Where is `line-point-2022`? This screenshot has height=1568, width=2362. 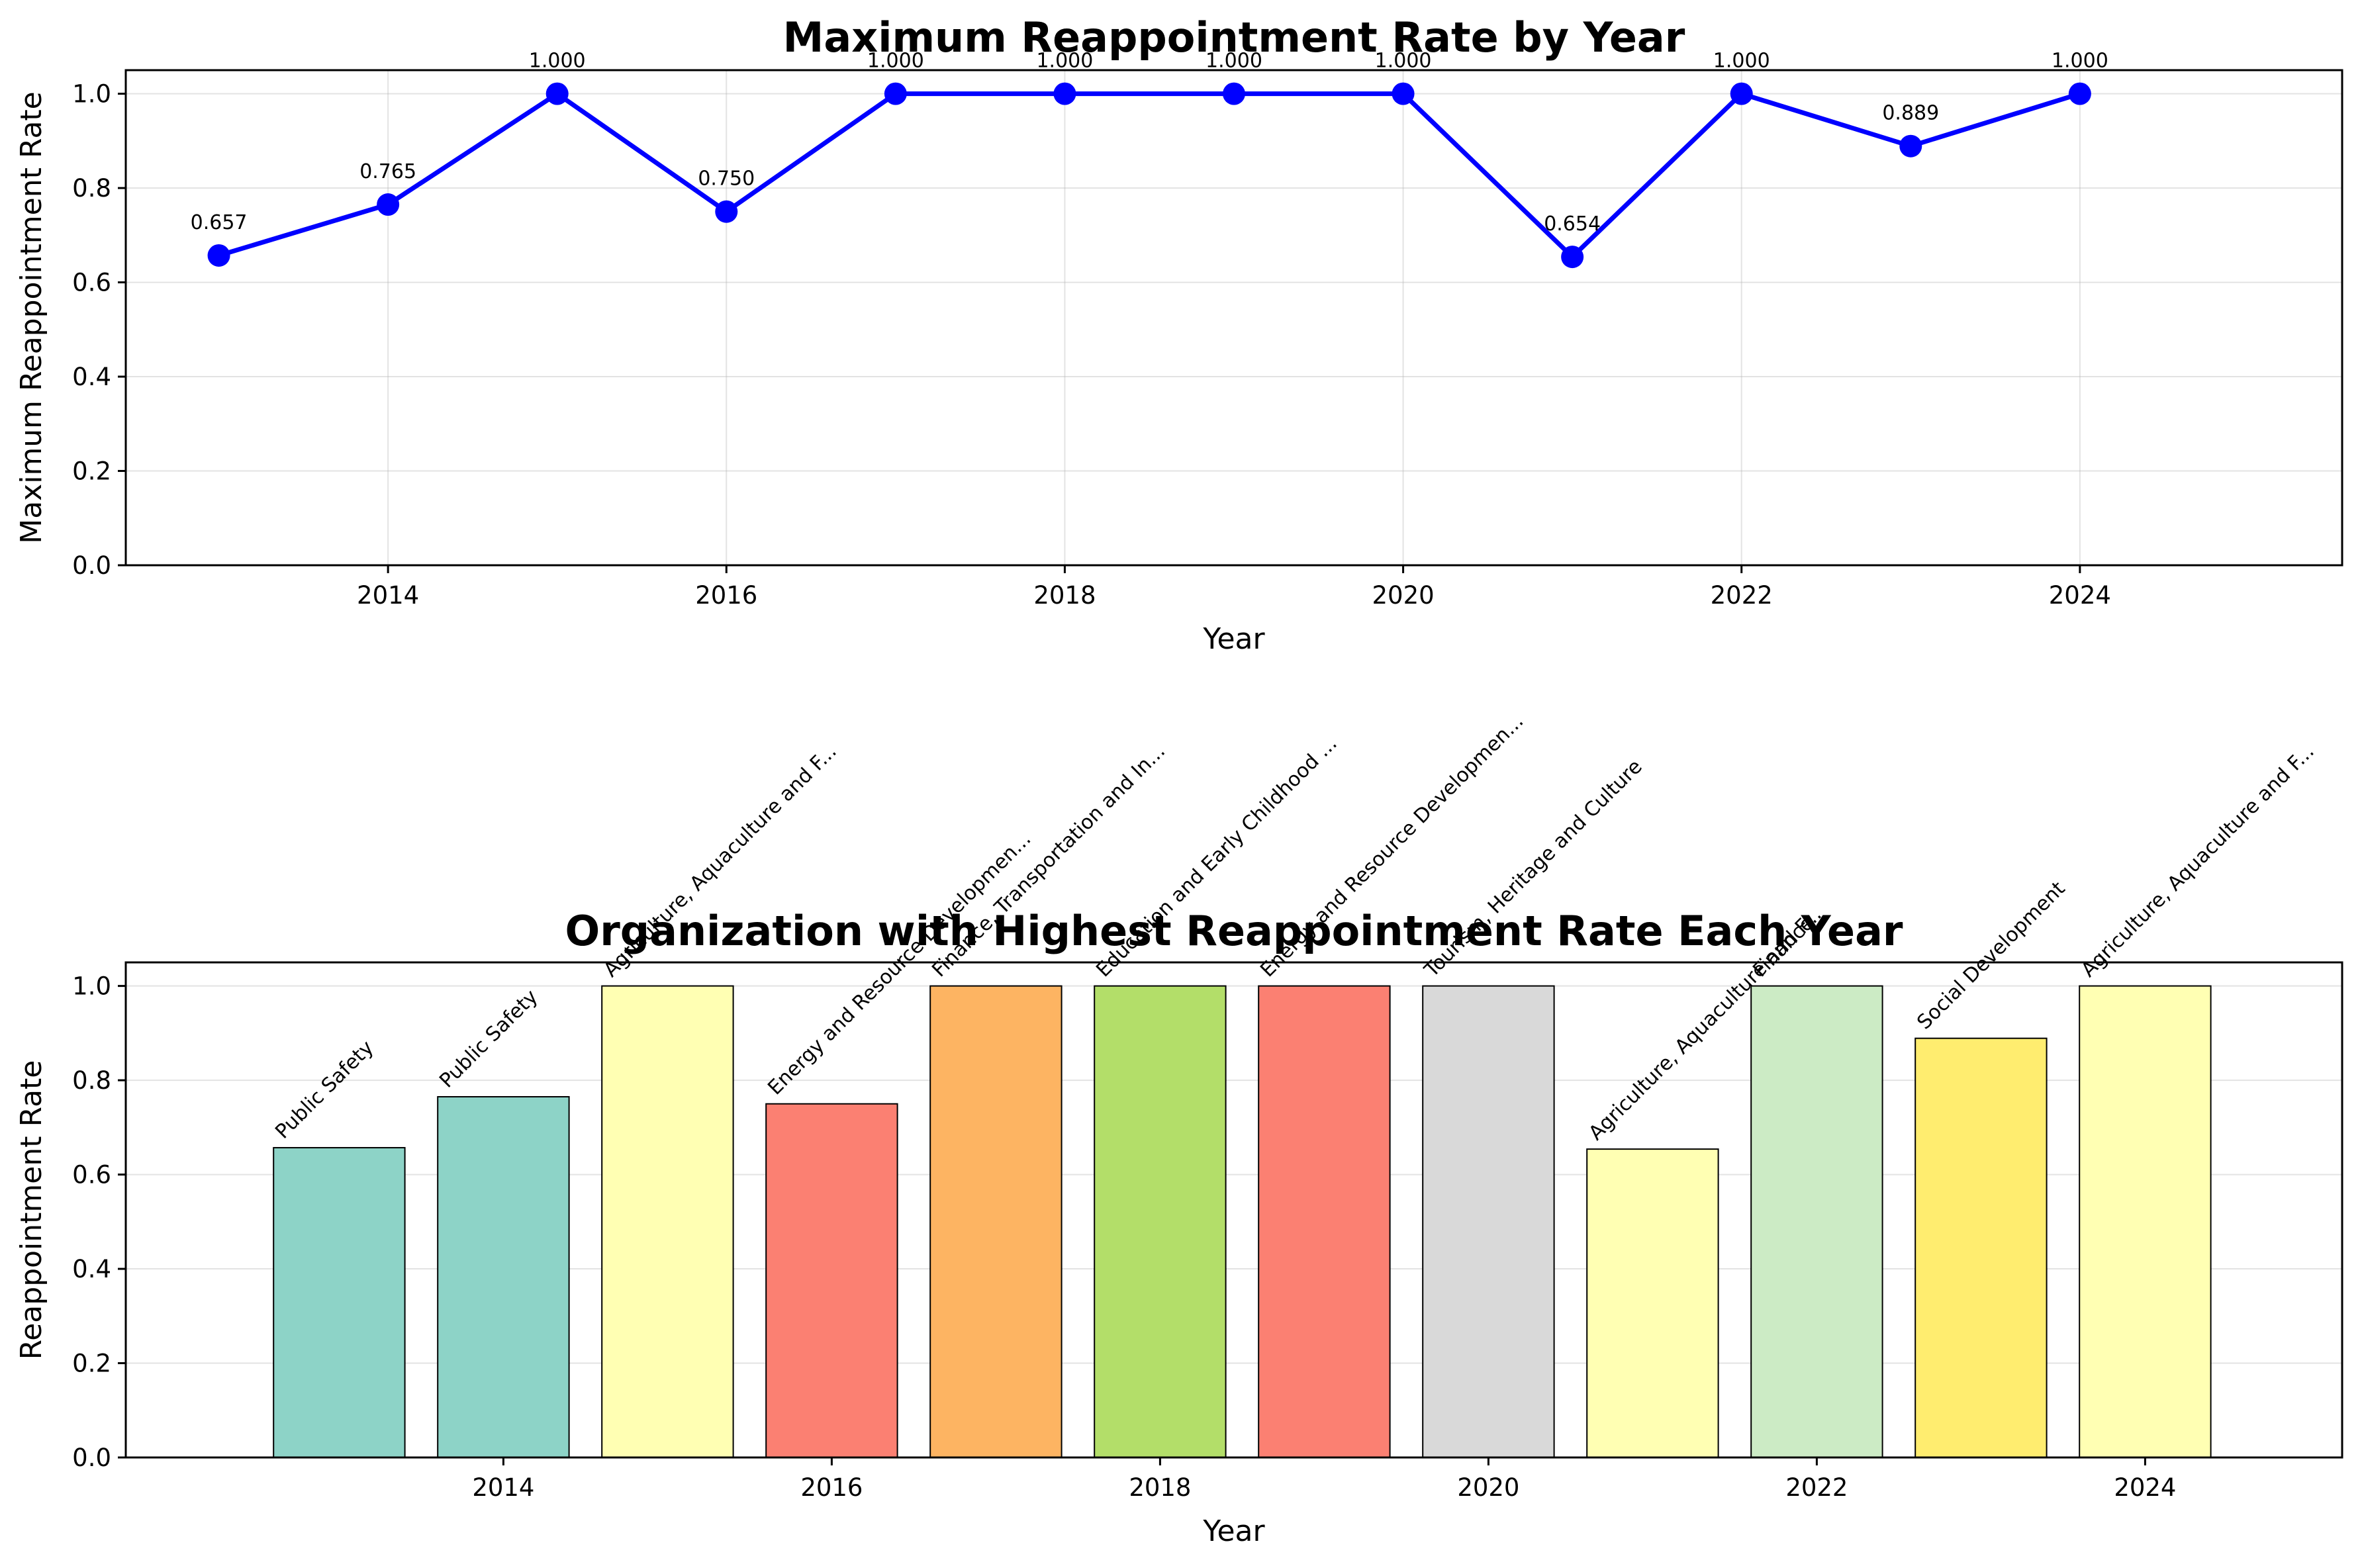
line-point-2022 is located at coordinates (1742, 93).